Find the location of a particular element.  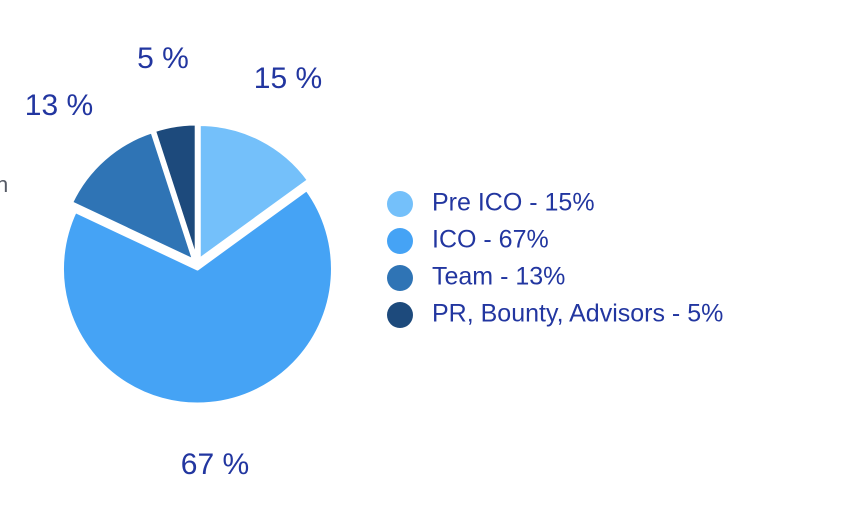

slice-label: 15 % is located at coordinates (288, 78).